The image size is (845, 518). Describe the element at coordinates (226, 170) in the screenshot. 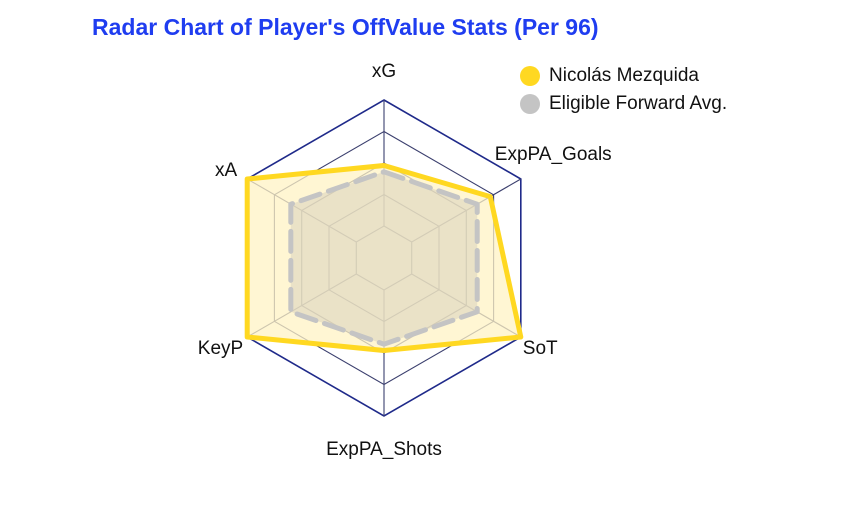

I see `axis-label-xA: xA` at that location.